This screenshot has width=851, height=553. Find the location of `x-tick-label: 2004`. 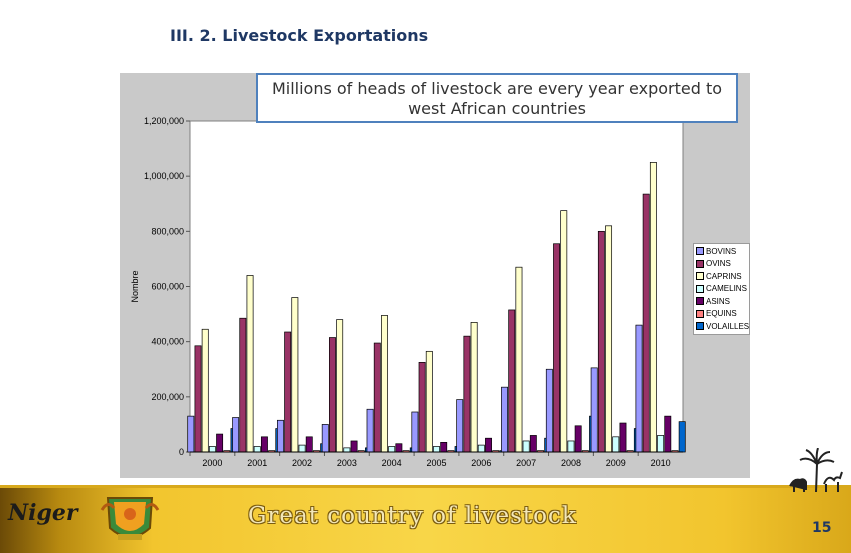

x-tick-label: 2004 is located at coordinates (392, 463).